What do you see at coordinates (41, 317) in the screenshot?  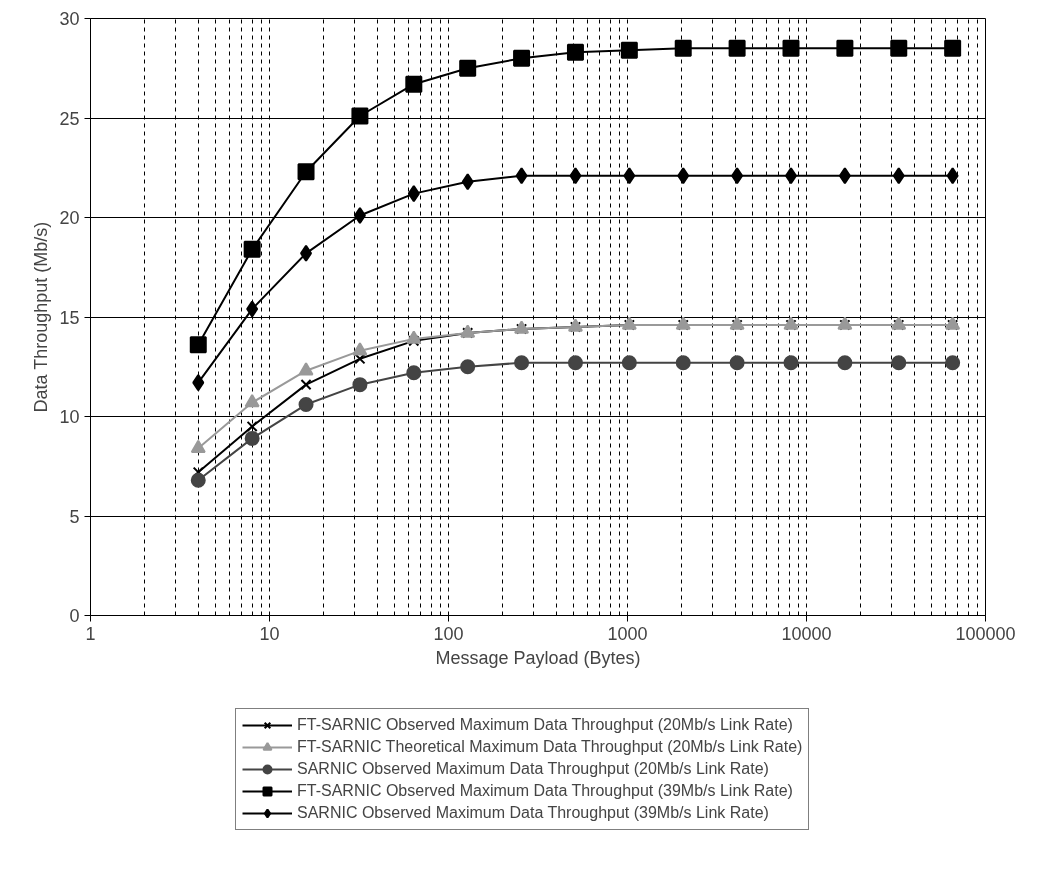 I see `y-axis-title: Data Throughput (Mb/s)` at bounding box center [41, 317].